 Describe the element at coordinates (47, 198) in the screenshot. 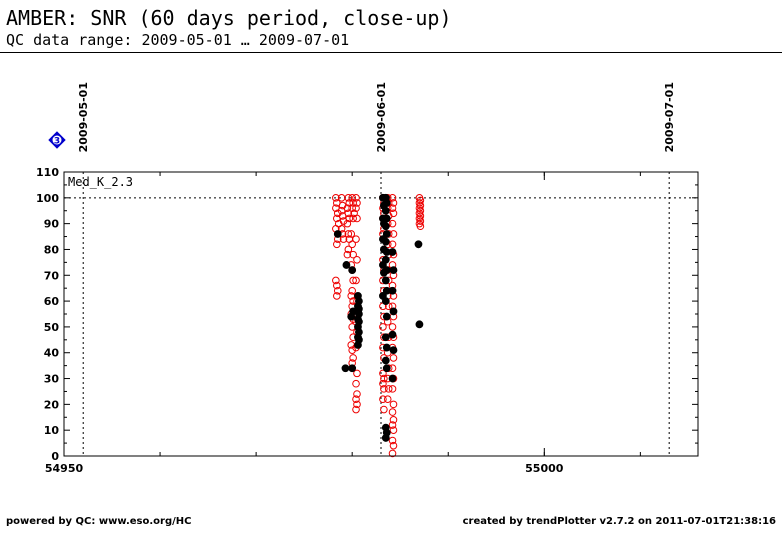

I see `y-tick-label: 100` at that location.